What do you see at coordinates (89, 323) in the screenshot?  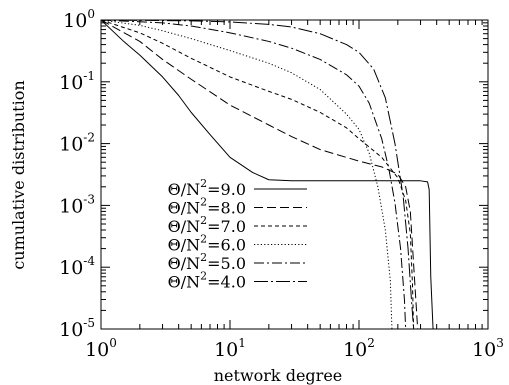 I see `y-tick-label-exp: -5` at bounding box center [89, 323].